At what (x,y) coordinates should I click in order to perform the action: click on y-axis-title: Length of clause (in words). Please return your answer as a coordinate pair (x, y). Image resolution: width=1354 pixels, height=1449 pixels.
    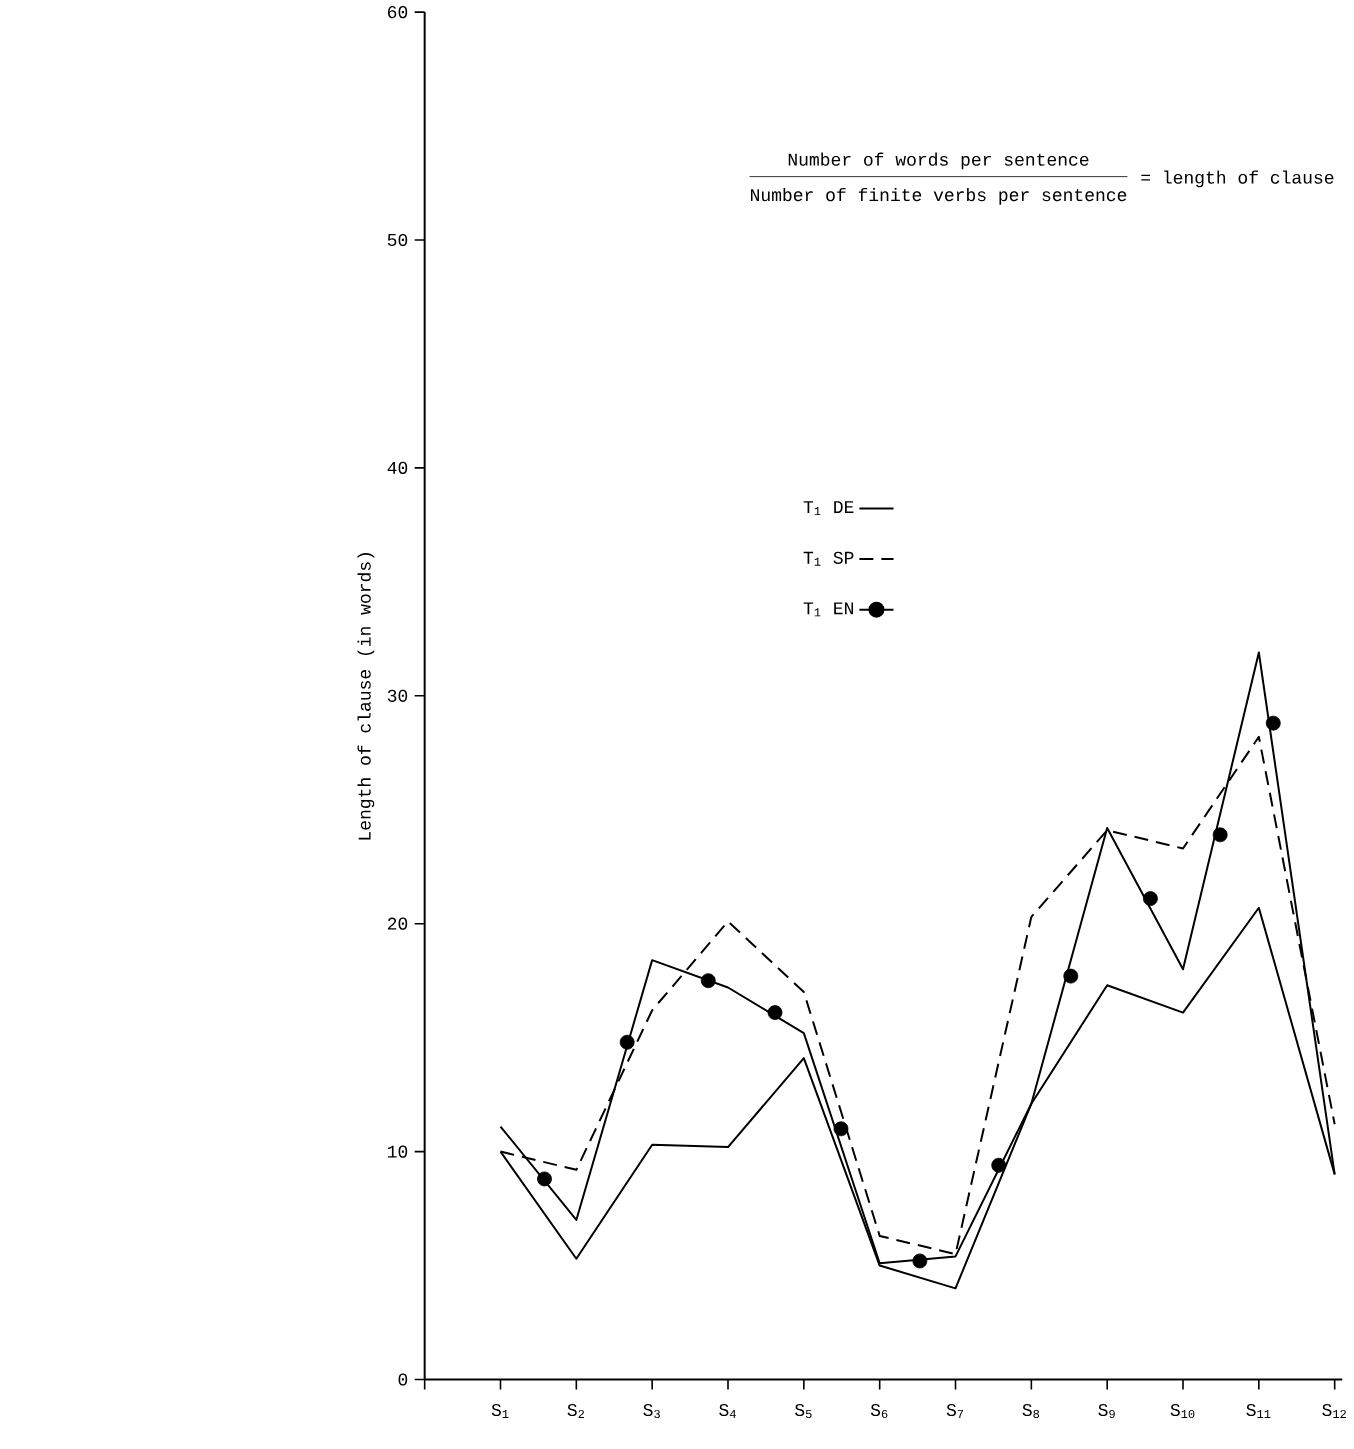
    Looking at the image, I should click on (366, 696).